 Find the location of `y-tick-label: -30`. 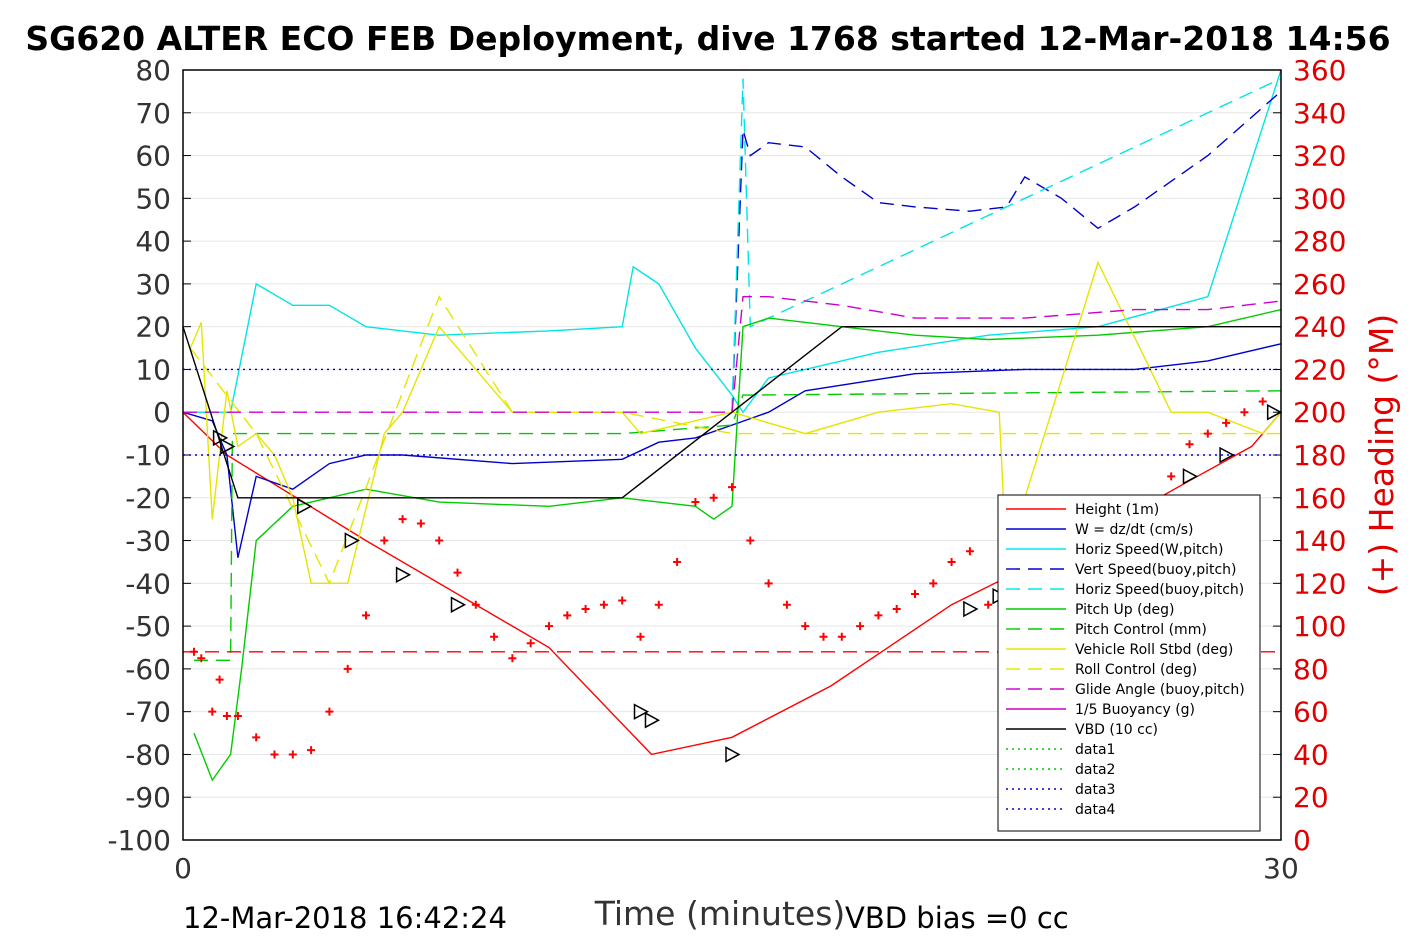

y-tick-label: -30 is located at coordinates (148, 541).